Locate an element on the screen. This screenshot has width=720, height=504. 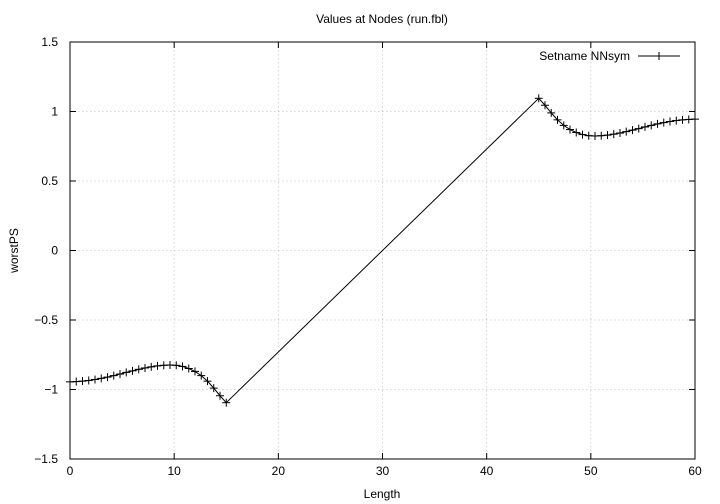
x-tick-label: 40 is located at coordinates (487, 471).